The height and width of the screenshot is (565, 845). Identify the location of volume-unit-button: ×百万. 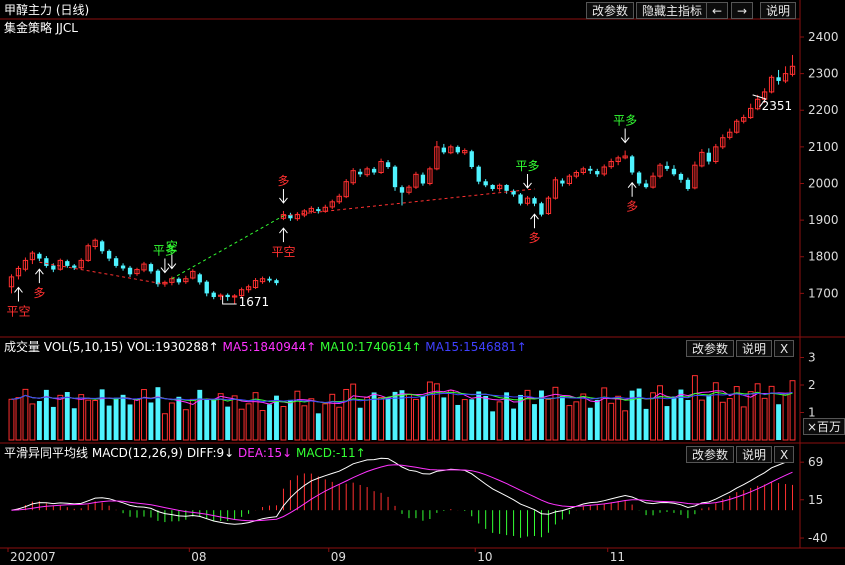
(824, 426).